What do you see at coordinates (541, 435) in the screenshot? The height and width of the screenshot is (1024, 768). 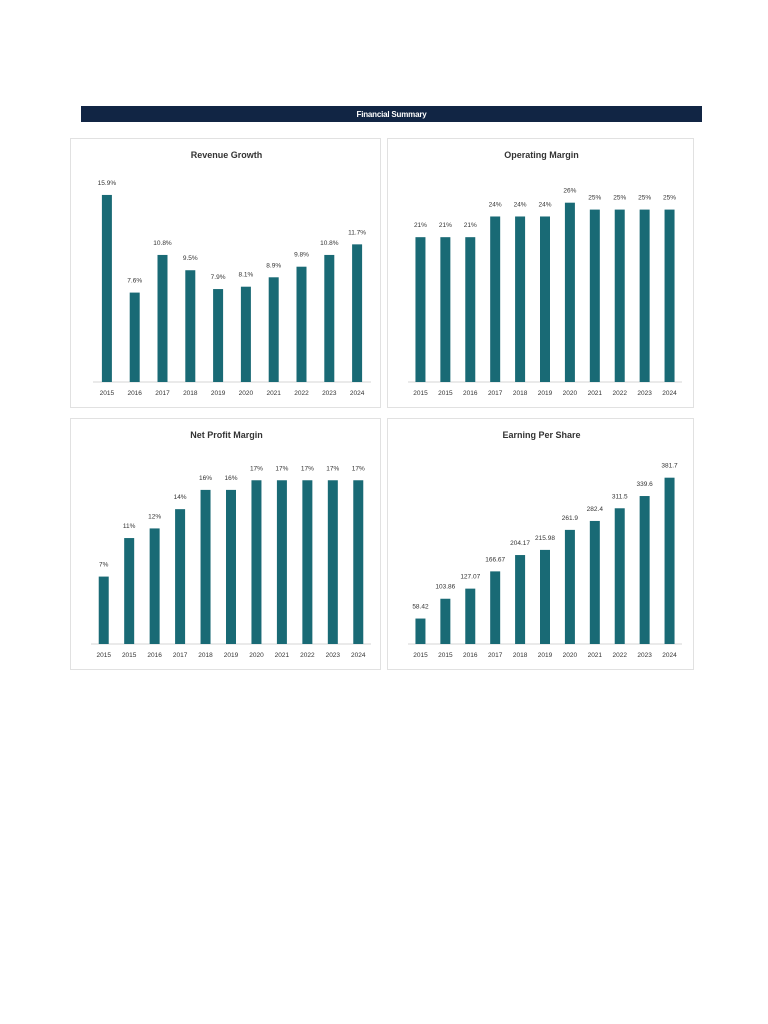 I see `chart-title: Earning Per Share` at bounding box center [541, 435].